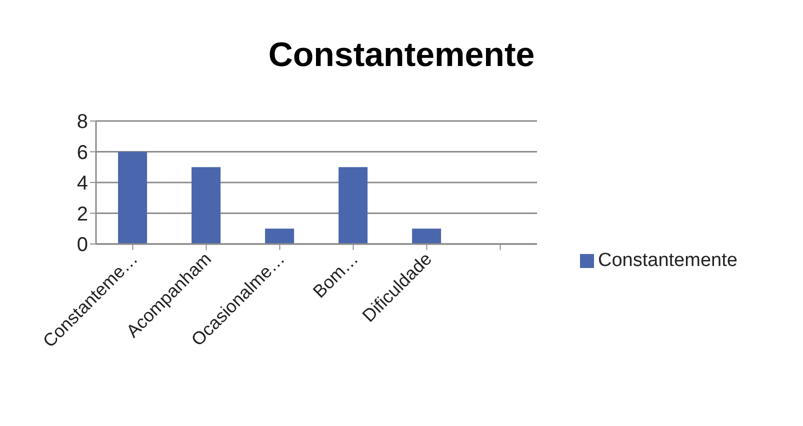 This screenshot has width=803, height=426. Describe the element at coordinates (82, 183) in the screenshot. I see `y-tick-label: 4` at that location.